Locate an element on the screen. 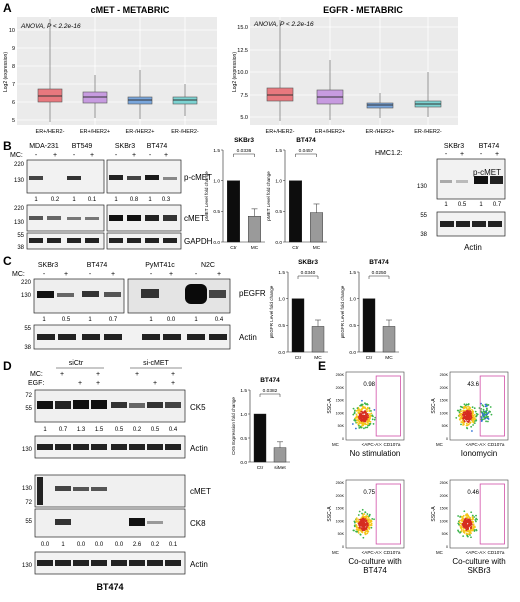 The width and height of the screenshot is (520, 602). mw-marker: 130 is located at coordinates (19, 181).